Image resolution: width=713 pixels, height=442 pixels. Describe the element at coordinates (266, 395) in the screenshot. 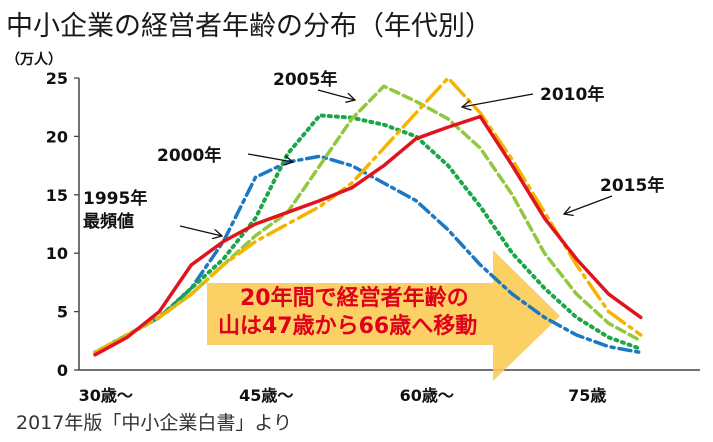

I see `x-tick-label: 45歳～` at that location.